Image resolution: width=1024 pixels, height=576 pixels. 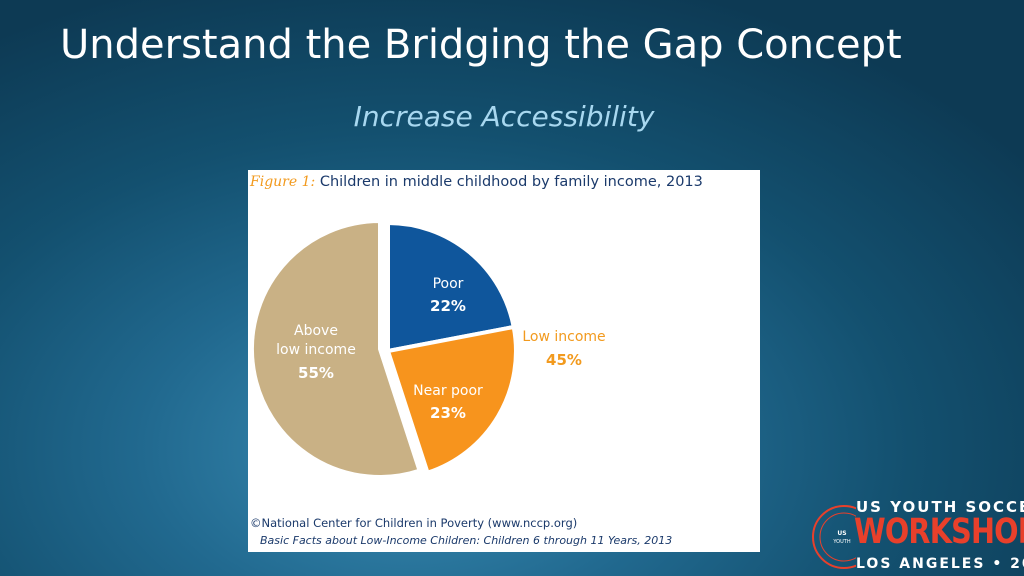 What do you see at coordinates (940, 564) in the screenshot?
I see `logo-line-3: LOS ANGELES • 2017` at bounding box center [940, 564].